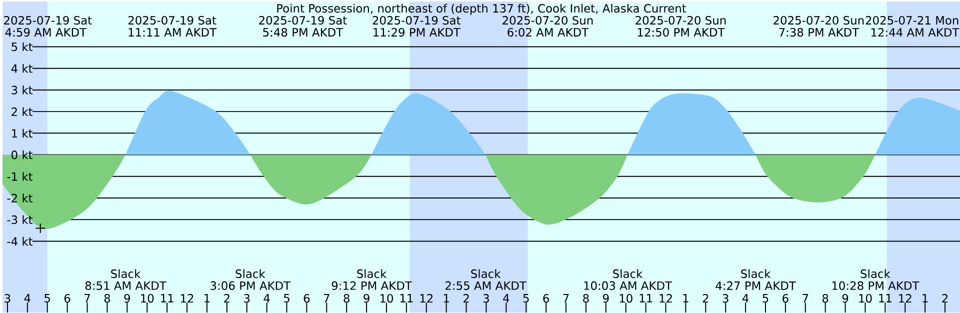 This screenshot has height=313, width=960. What do you see at coordinates (756, 285) in the screenshot?
I see `annotation: 4:27 PM AKDT` at bounding box center [756, 285].